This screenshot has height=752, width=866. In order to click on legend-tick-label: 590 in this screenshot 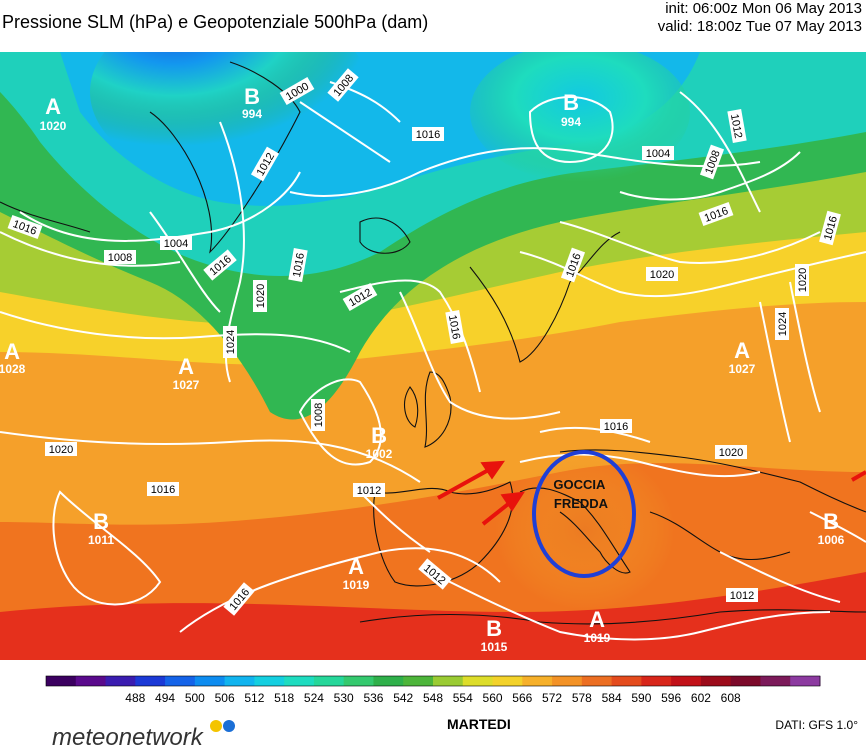, I will do `click(641, 698)`.